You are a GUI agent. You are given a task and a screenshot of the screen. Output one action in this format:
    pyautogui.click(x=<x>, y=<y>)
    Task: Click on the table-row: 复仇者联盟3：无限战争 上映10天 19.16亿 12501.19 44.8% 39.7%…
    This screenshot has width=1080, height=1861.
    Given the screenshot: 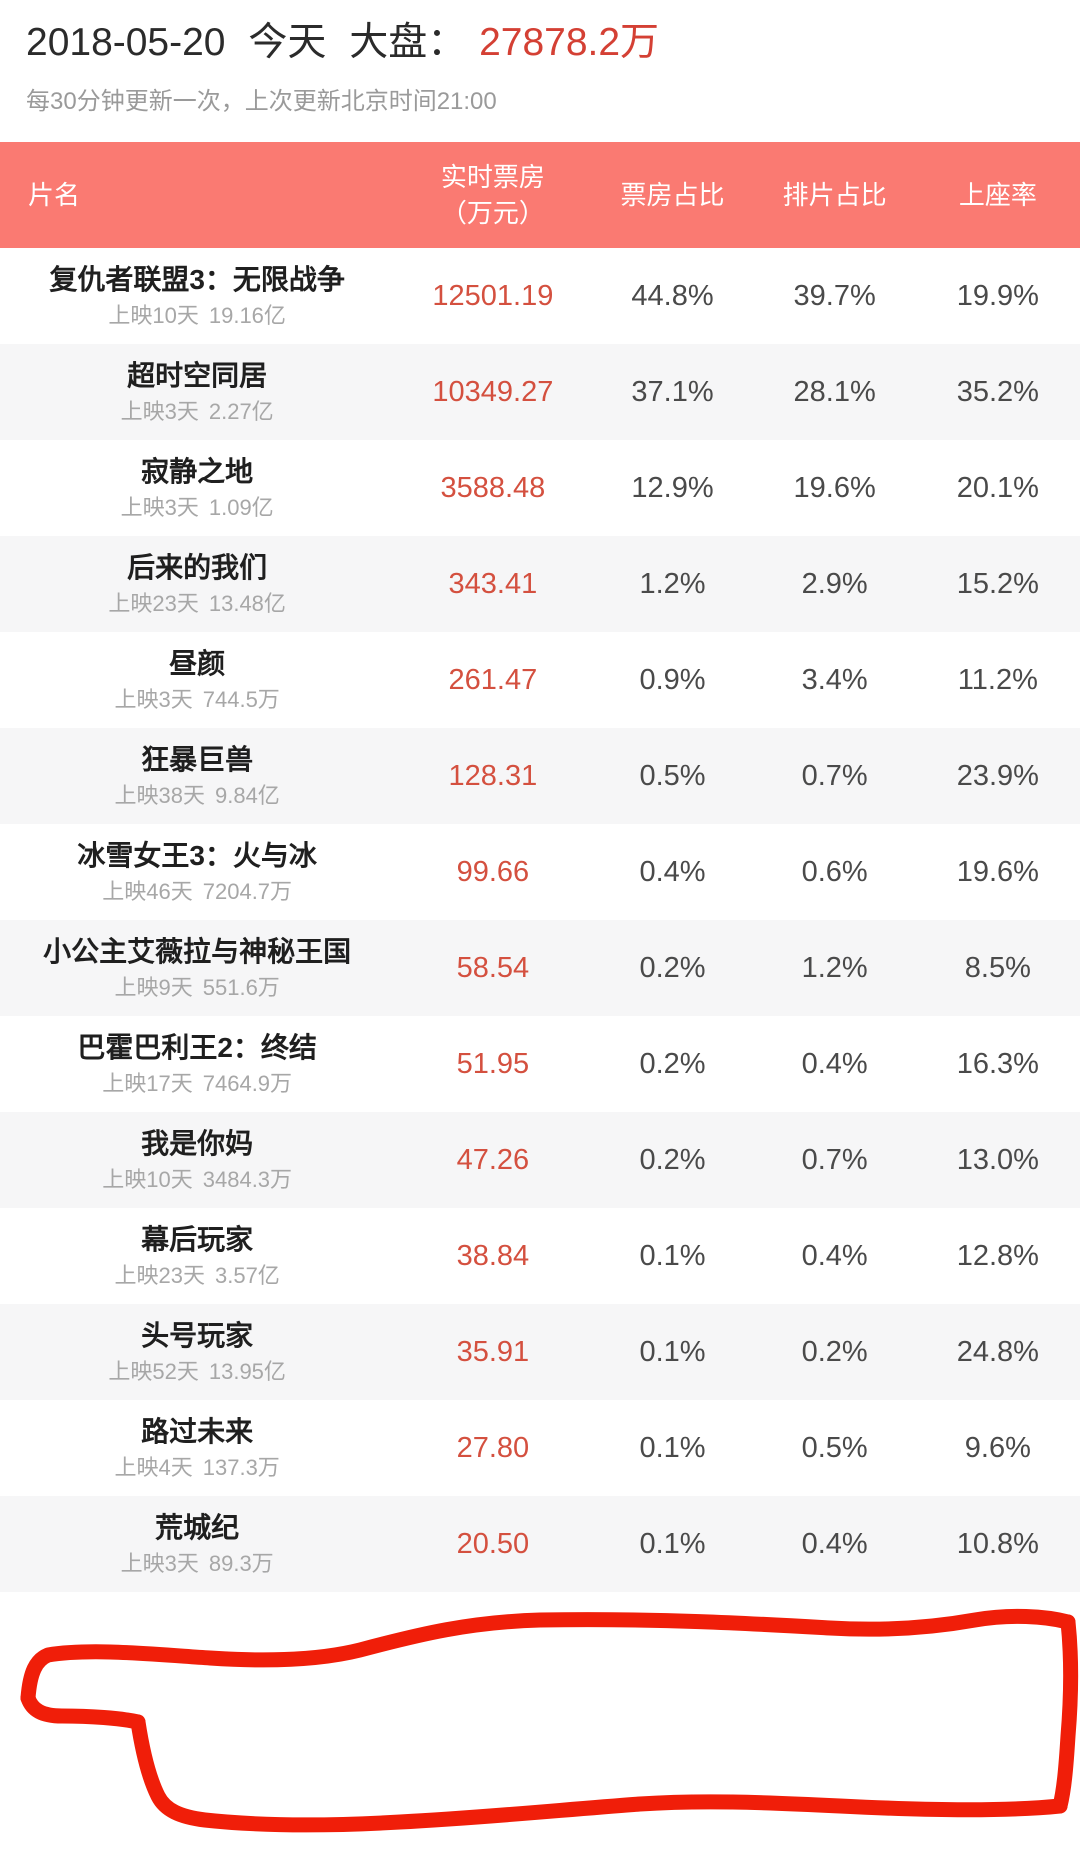 What is the action you would take?
    pyautogui.click(x=540, y=296)
    